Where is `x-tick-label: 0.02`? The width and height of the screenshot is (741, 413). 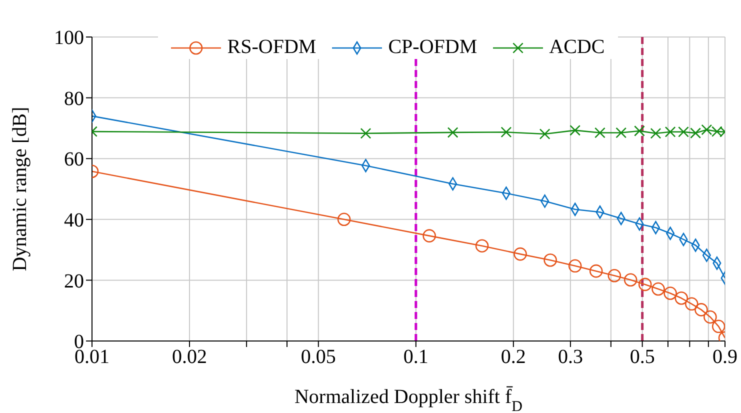 x-tick-label: 0.02 is located at coordinates (190, 357).